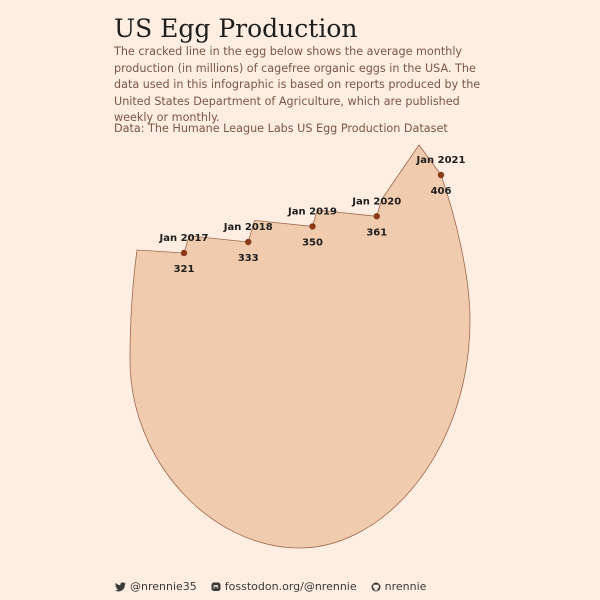 The height and width of the screenshot is (600, 600). I want to click on x-tick-label: Jan 2018, so click(248, 227).